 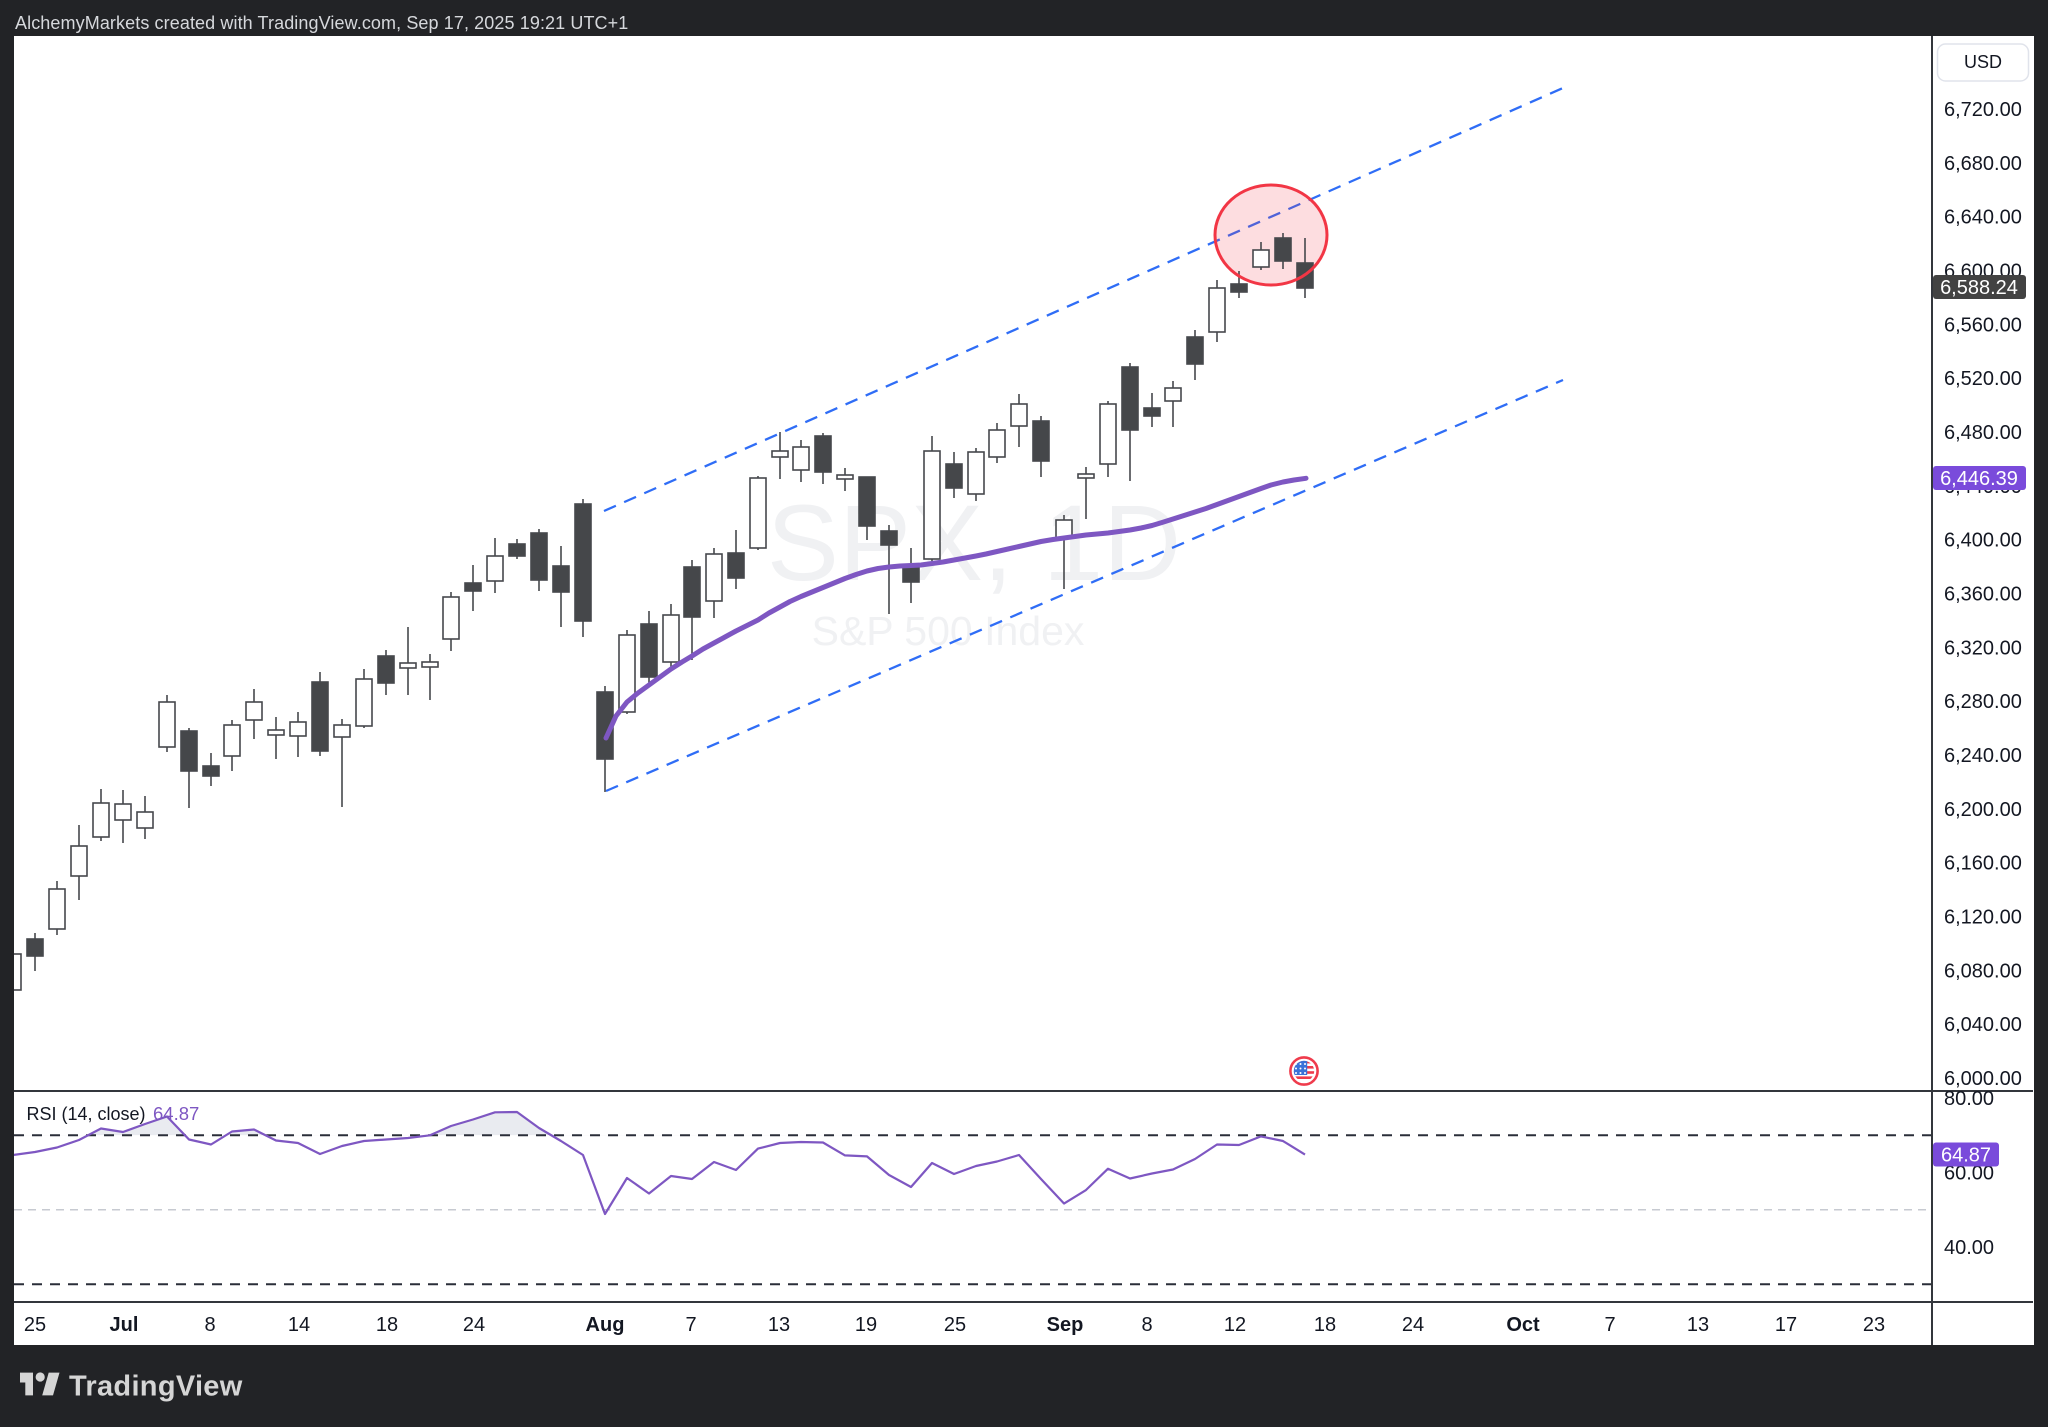 What do you see at coordinates (156, 1387) in the screenshot?
I see `svg-text: TradingView` at bounding box center [156, 1387].